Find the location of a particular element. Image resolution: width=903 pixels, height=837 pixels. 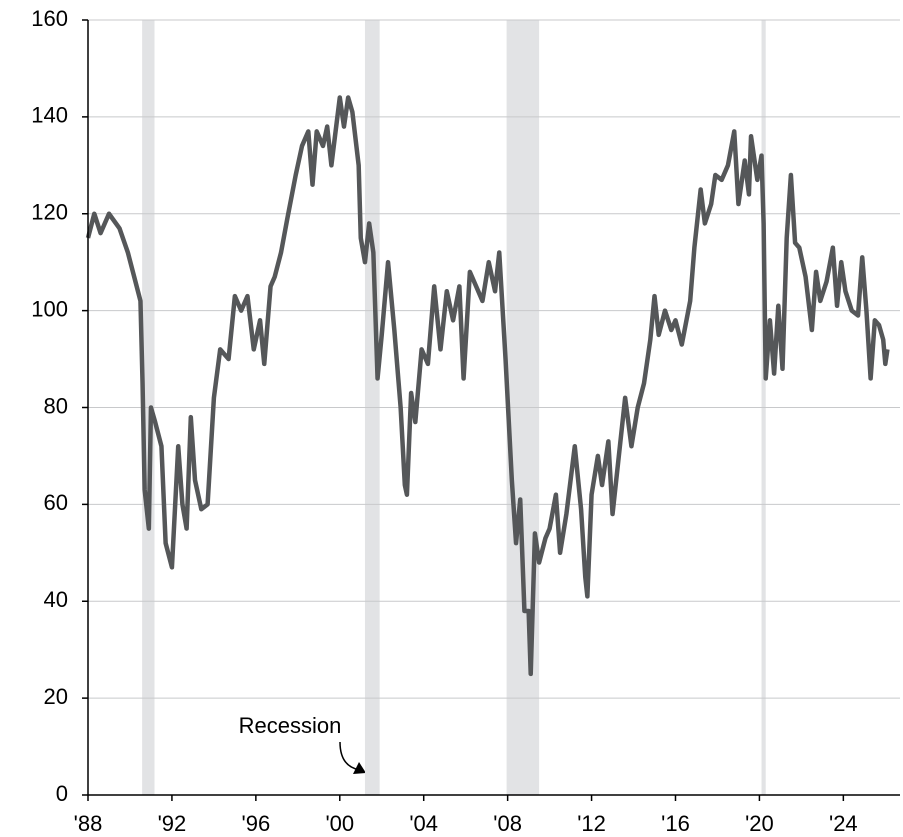

x-tick-label: '00 is located at coordinates (339, 823).